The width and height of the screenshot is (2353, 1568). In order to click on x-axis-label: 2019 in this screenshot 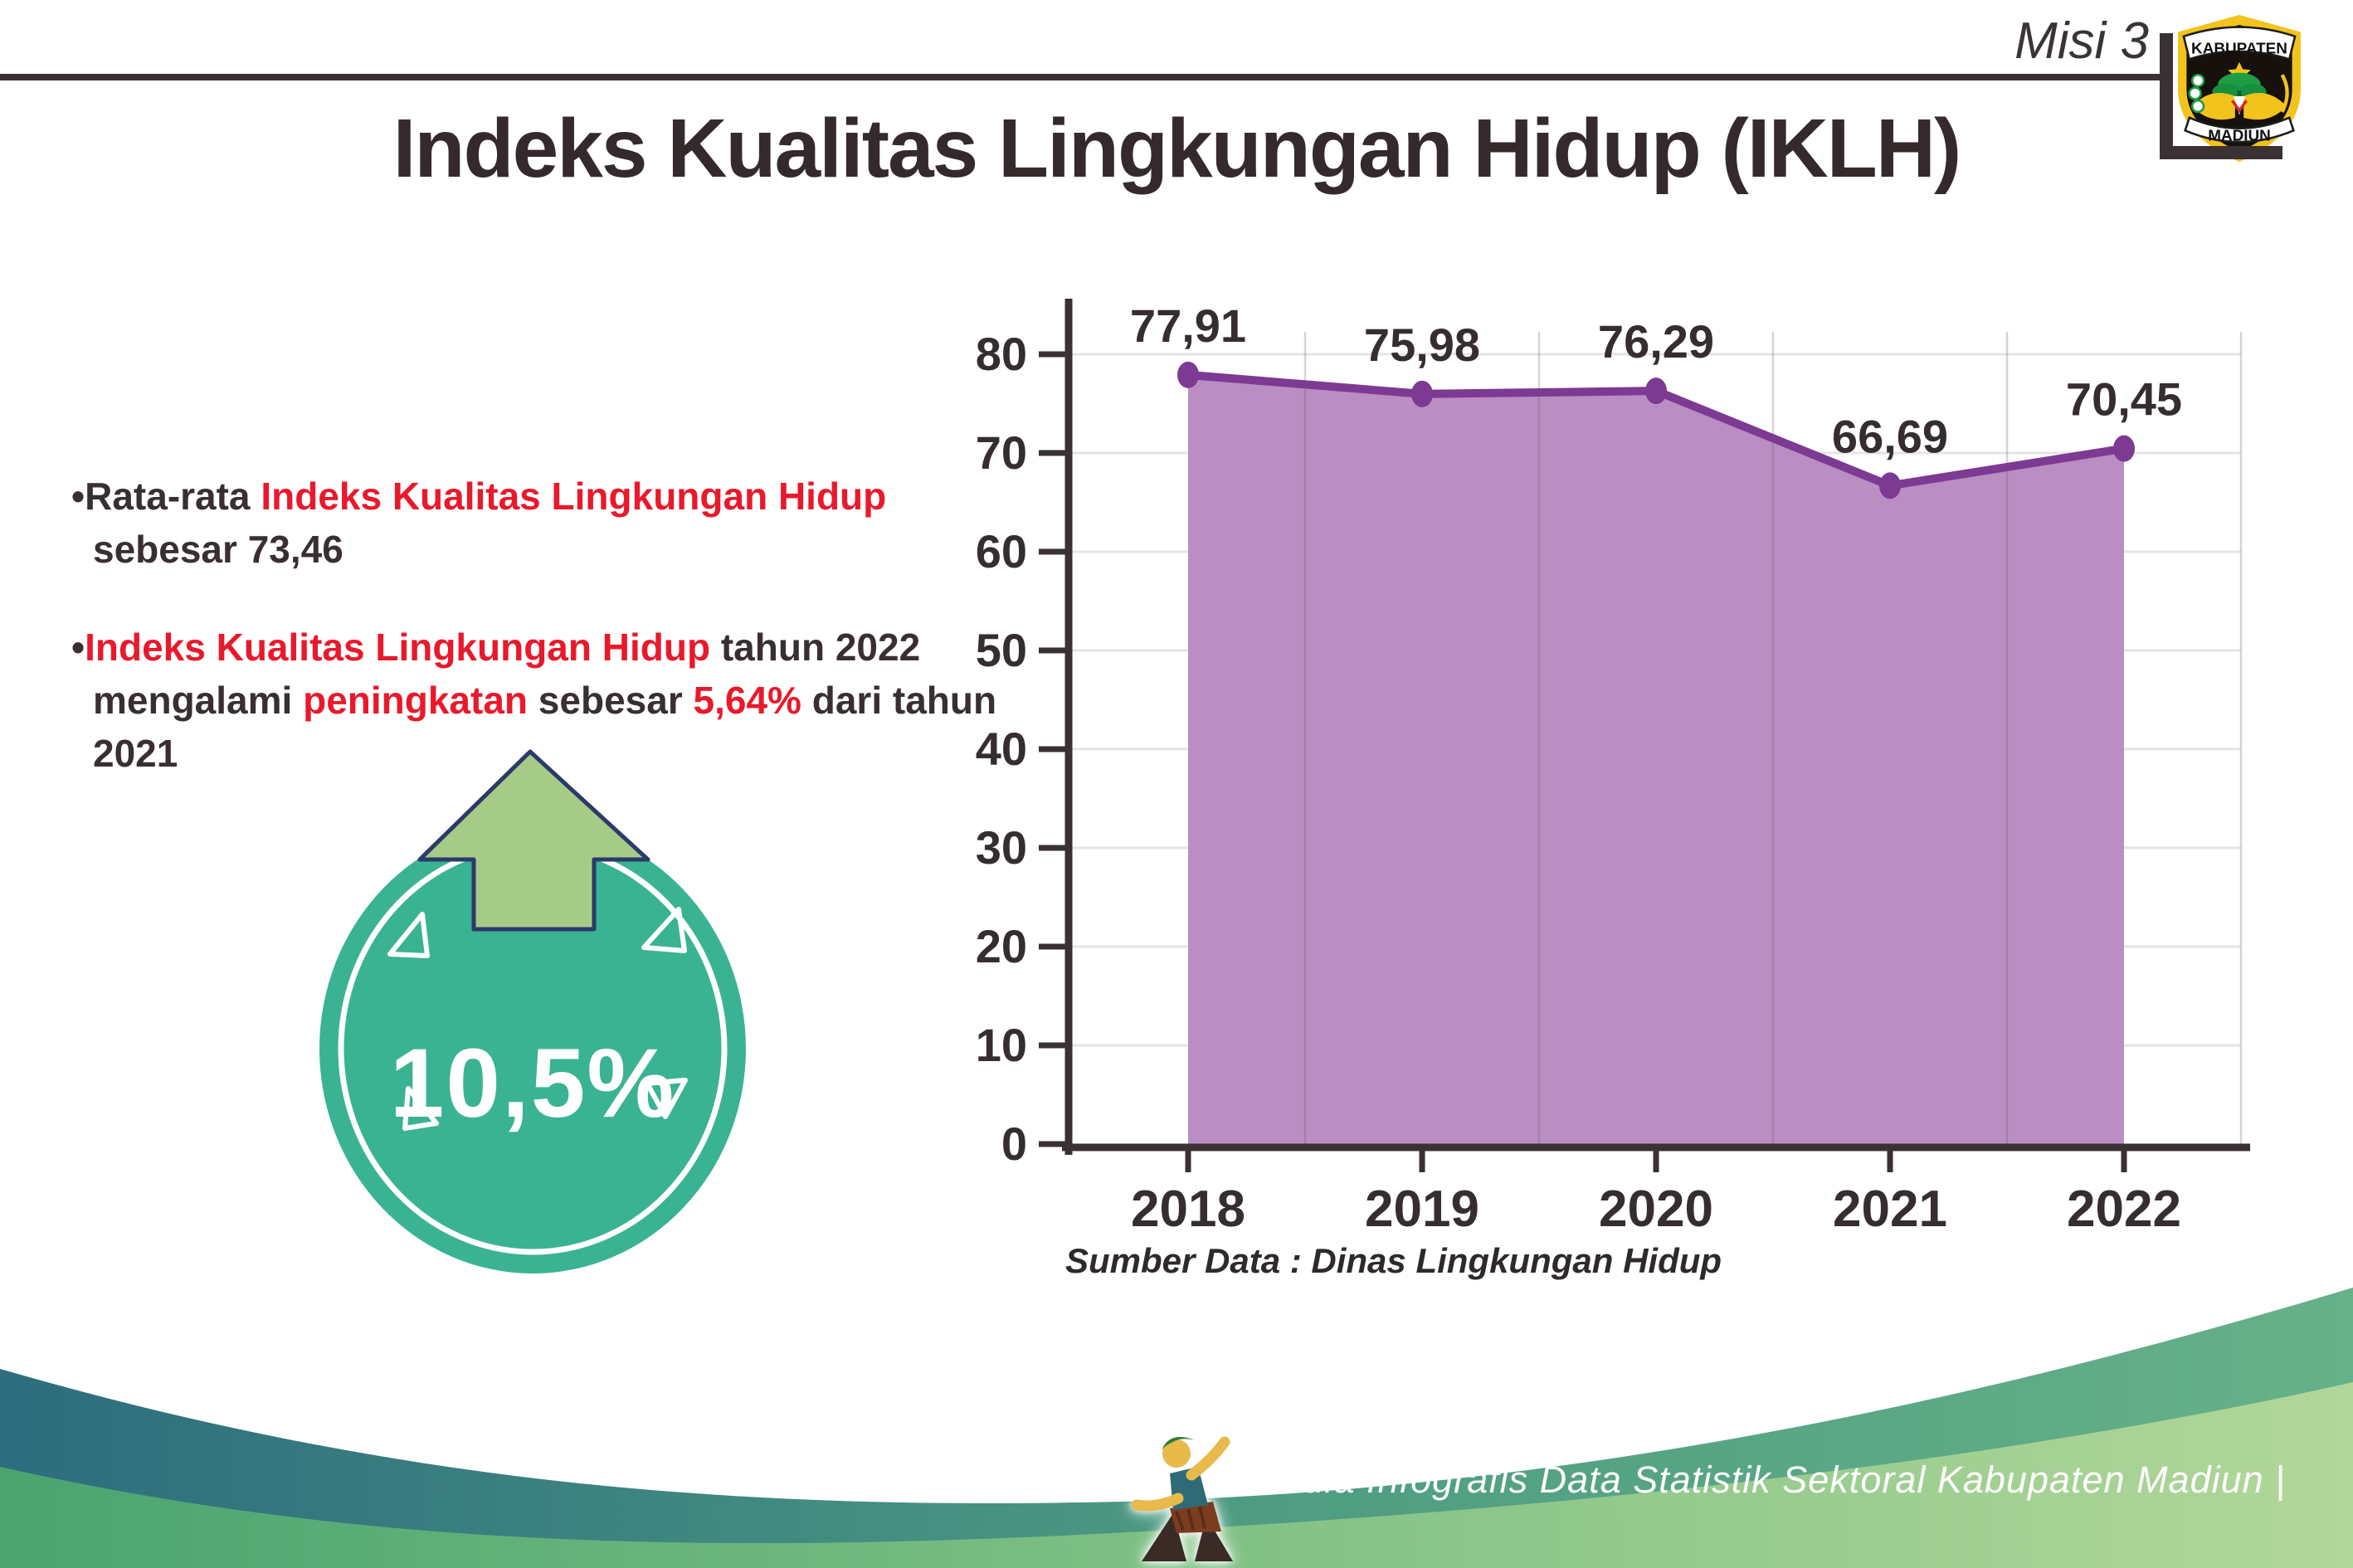, I will do `click(1422, 1209)`.